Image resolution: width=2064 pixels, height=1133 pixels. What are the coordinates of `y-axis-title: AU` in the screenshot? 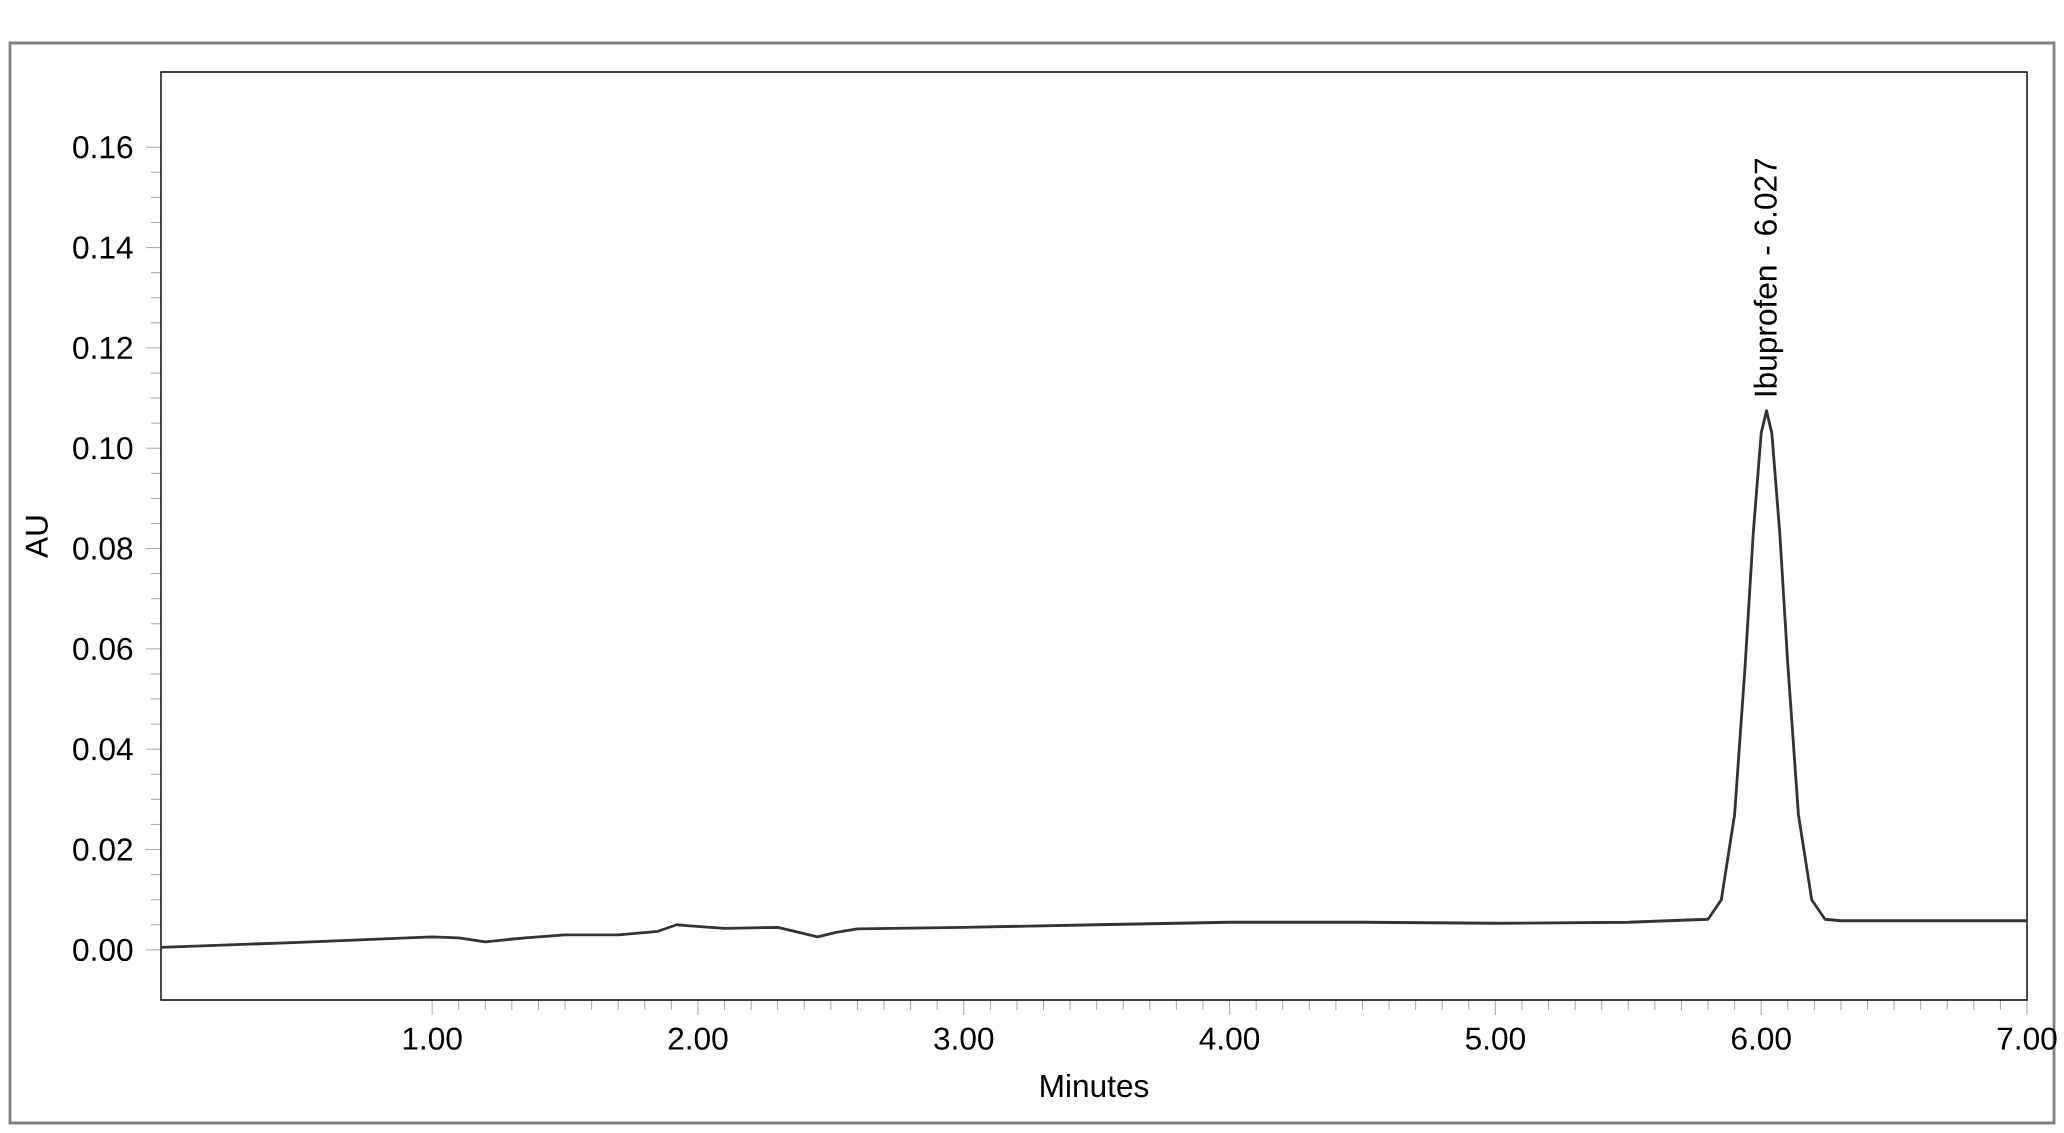 It's located at (36, 537).